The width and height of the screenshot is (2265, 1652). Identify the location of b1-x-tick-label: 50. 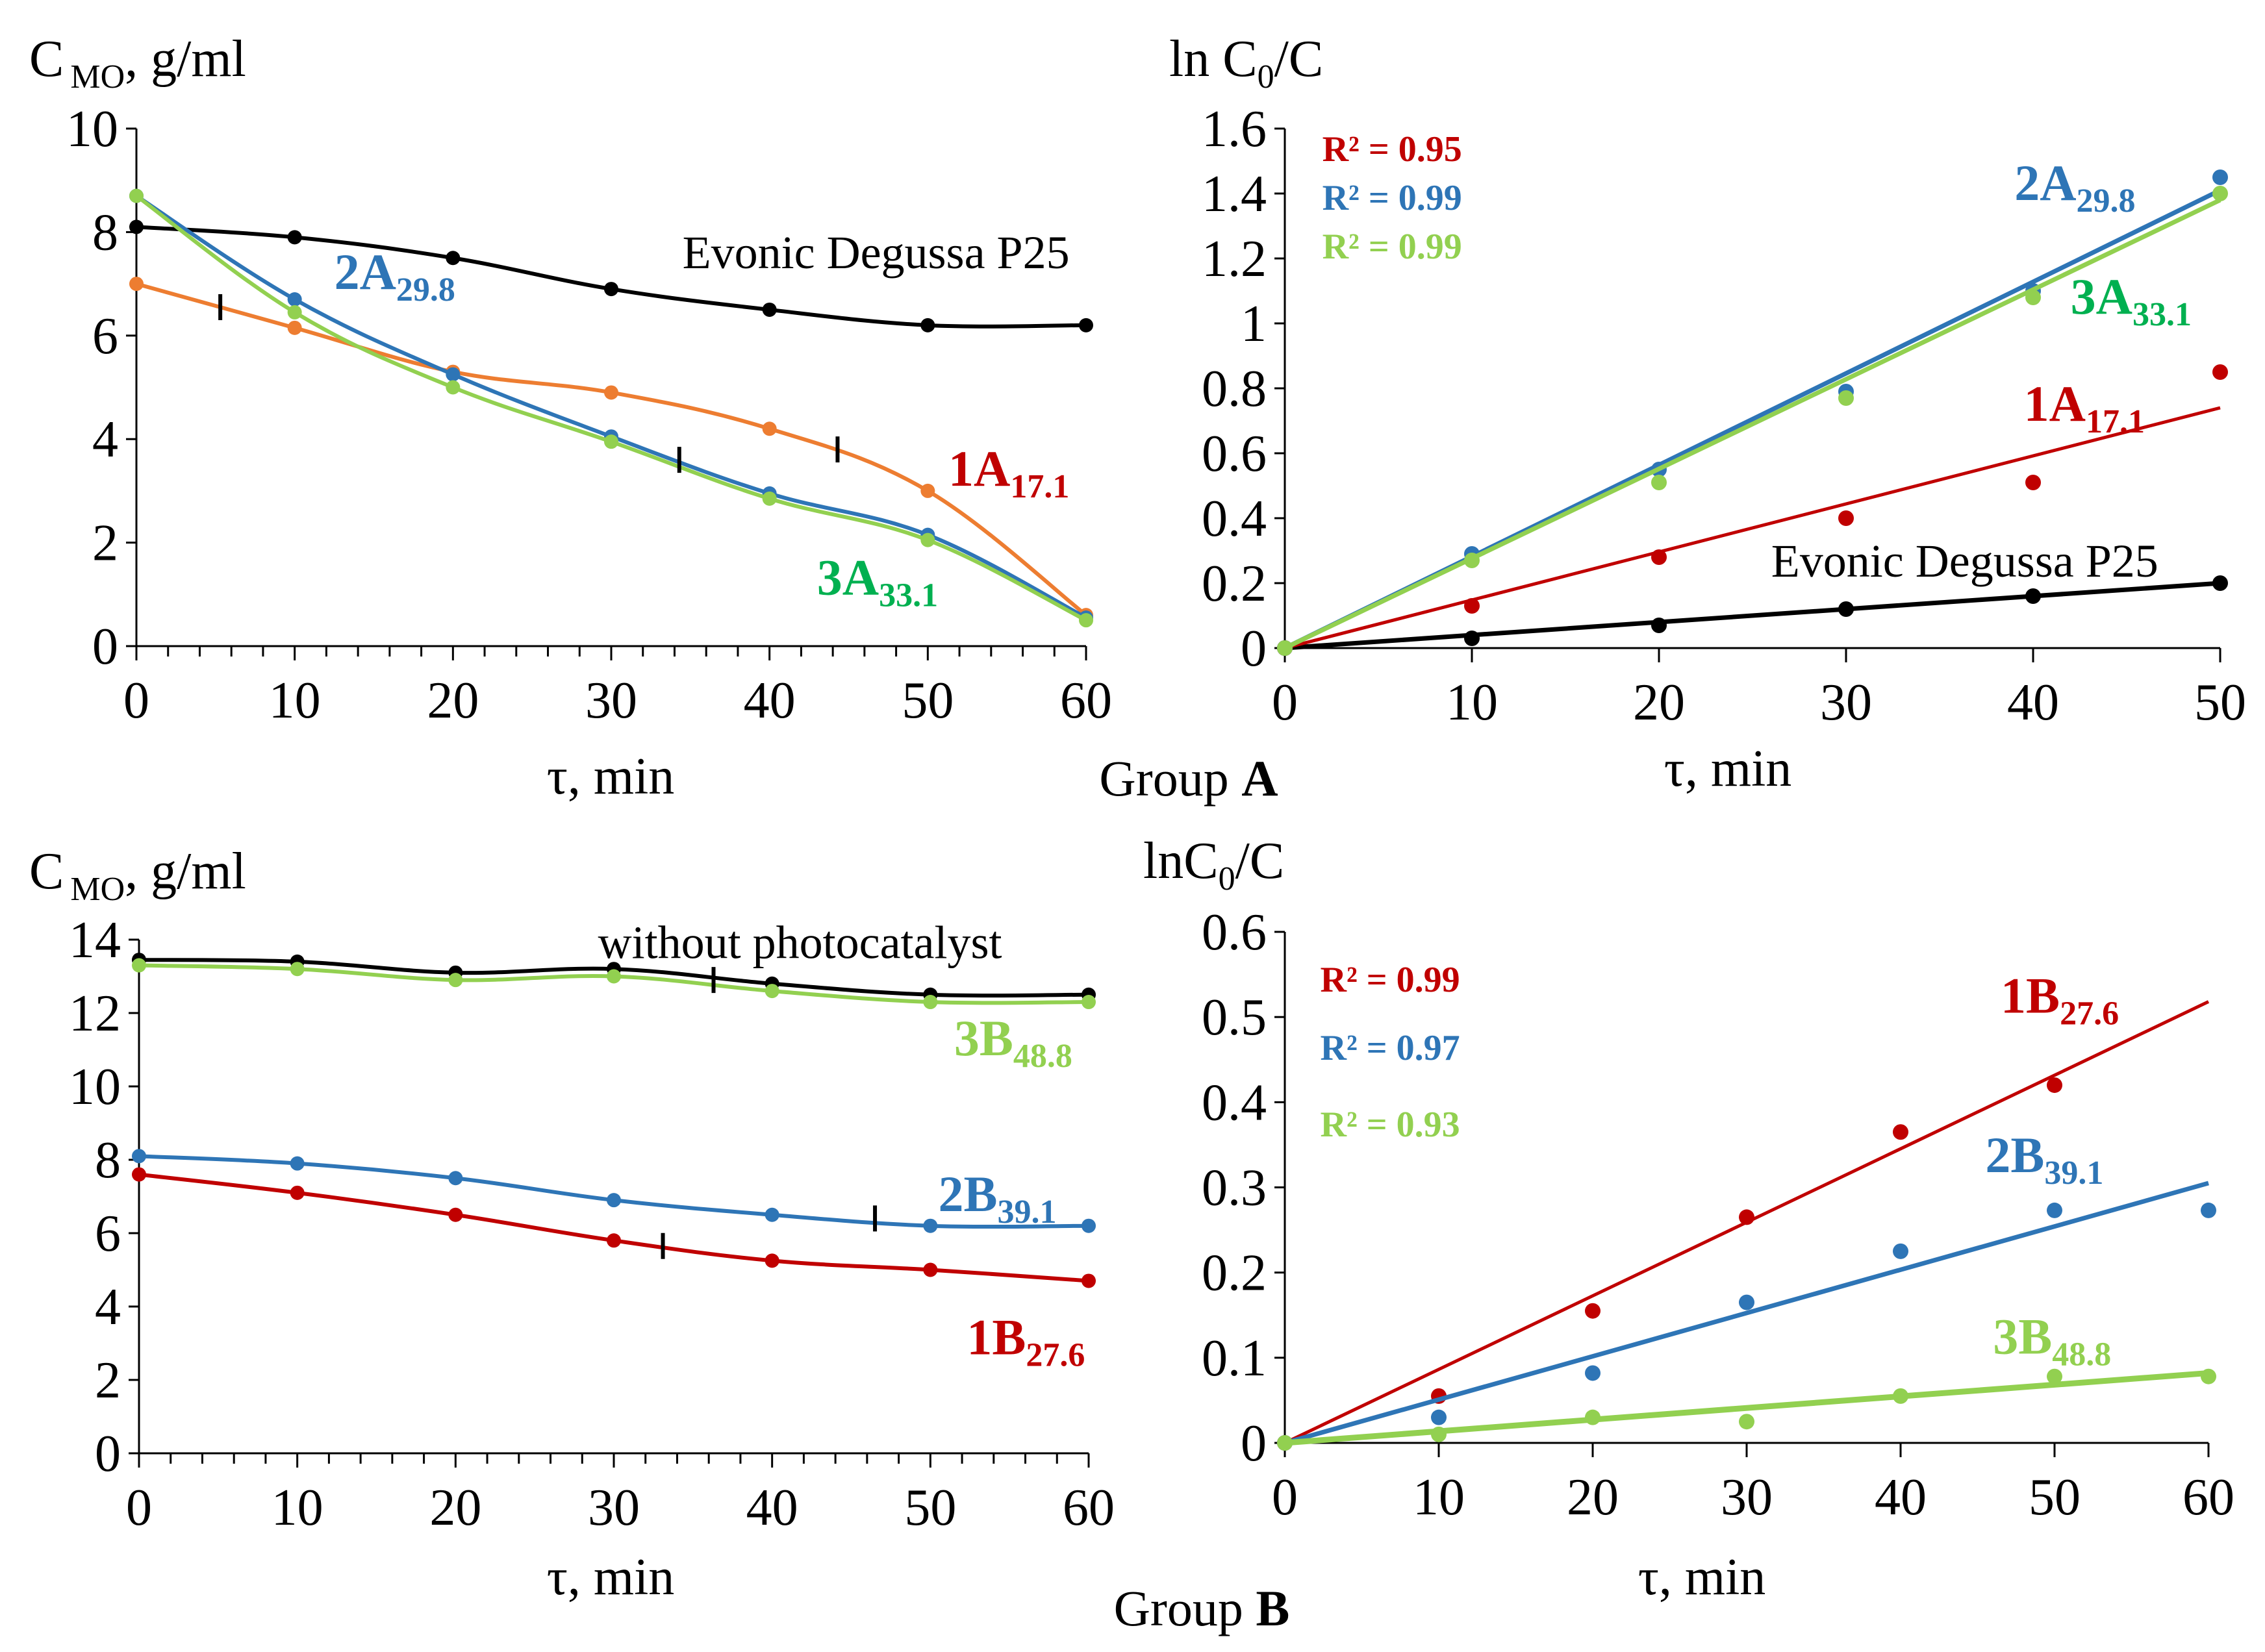
(930, 1508).